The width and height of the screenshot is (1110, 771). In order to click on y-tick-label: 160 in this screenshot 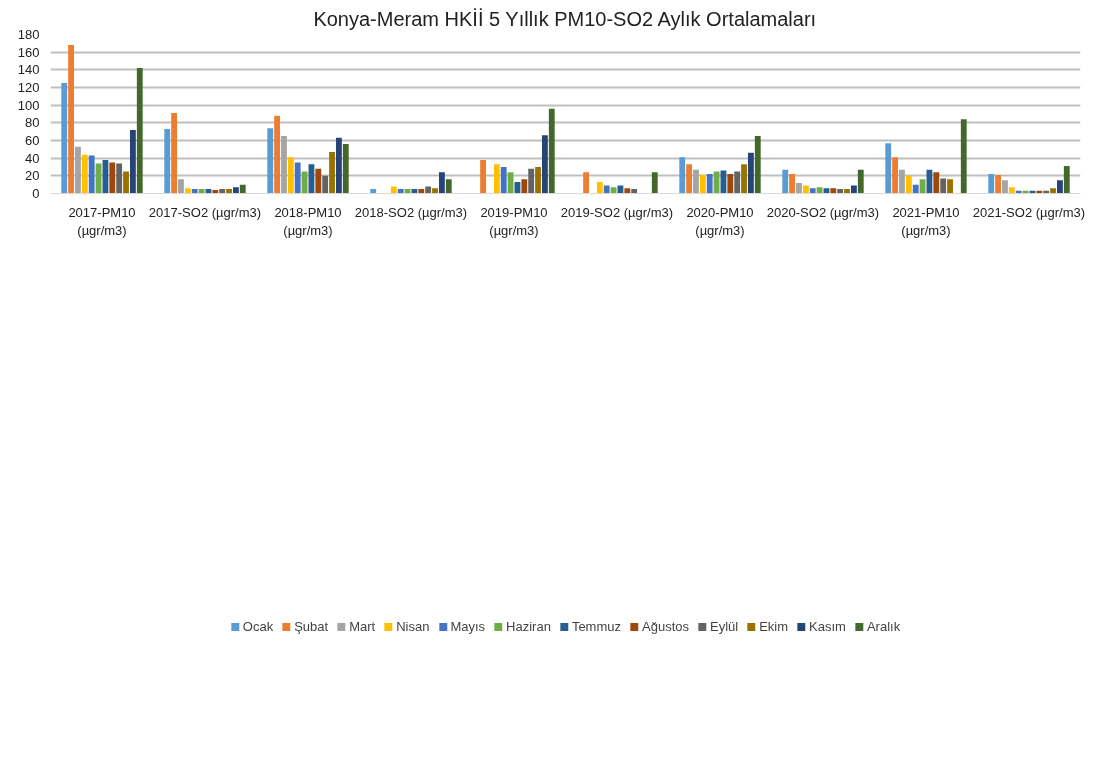, I will do `click(28, 52)`.